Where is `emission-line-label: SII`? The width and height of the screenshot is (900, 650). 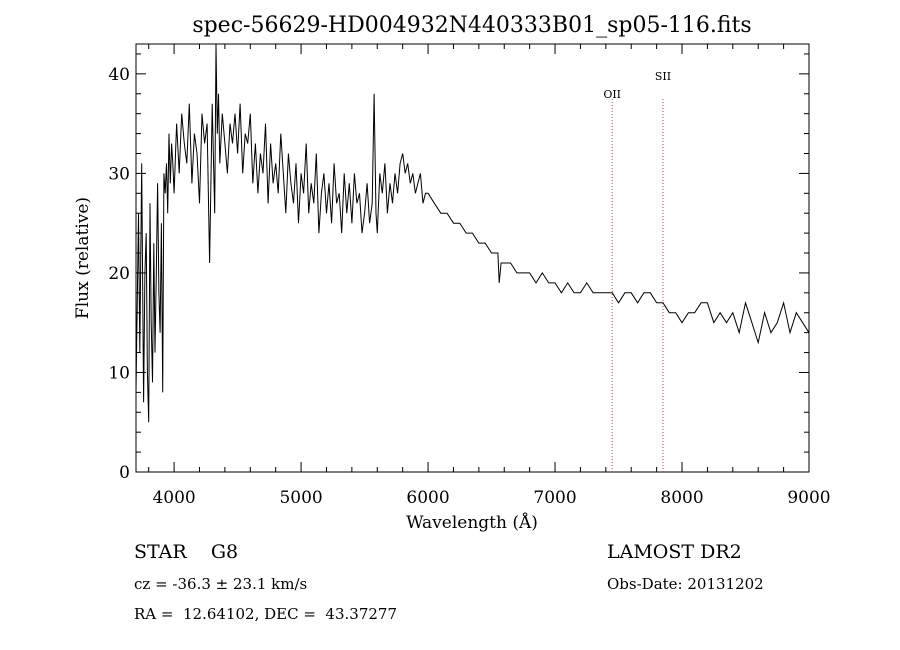
emission-line-label: SII is located at coordinates (663, 76).